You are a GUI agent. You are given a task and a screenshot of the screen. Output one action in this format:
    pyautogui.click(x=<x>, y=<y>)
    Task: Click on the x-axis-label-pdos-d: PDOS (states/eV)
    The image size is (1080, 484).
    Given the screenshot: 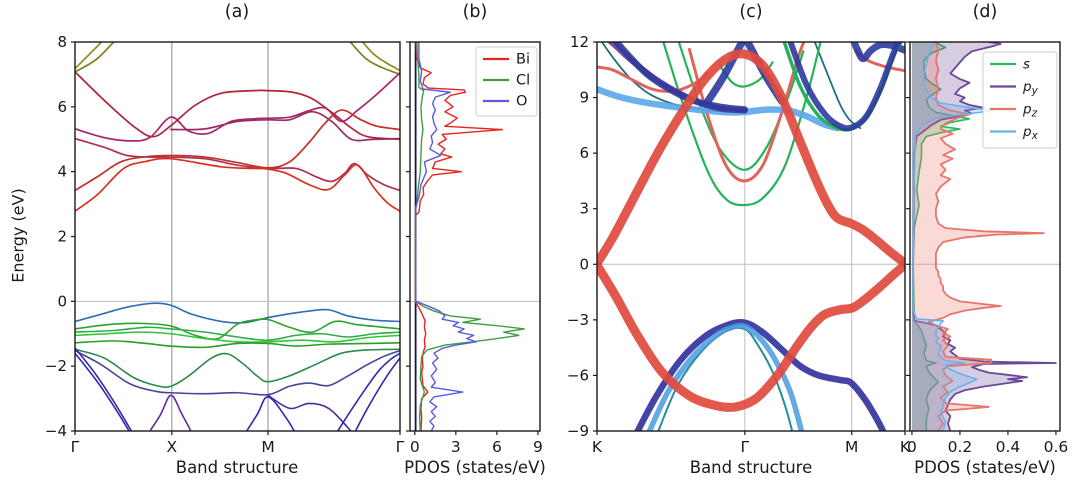 What is the action you would take?
    pyautogui.click(x=985, y=467)
    